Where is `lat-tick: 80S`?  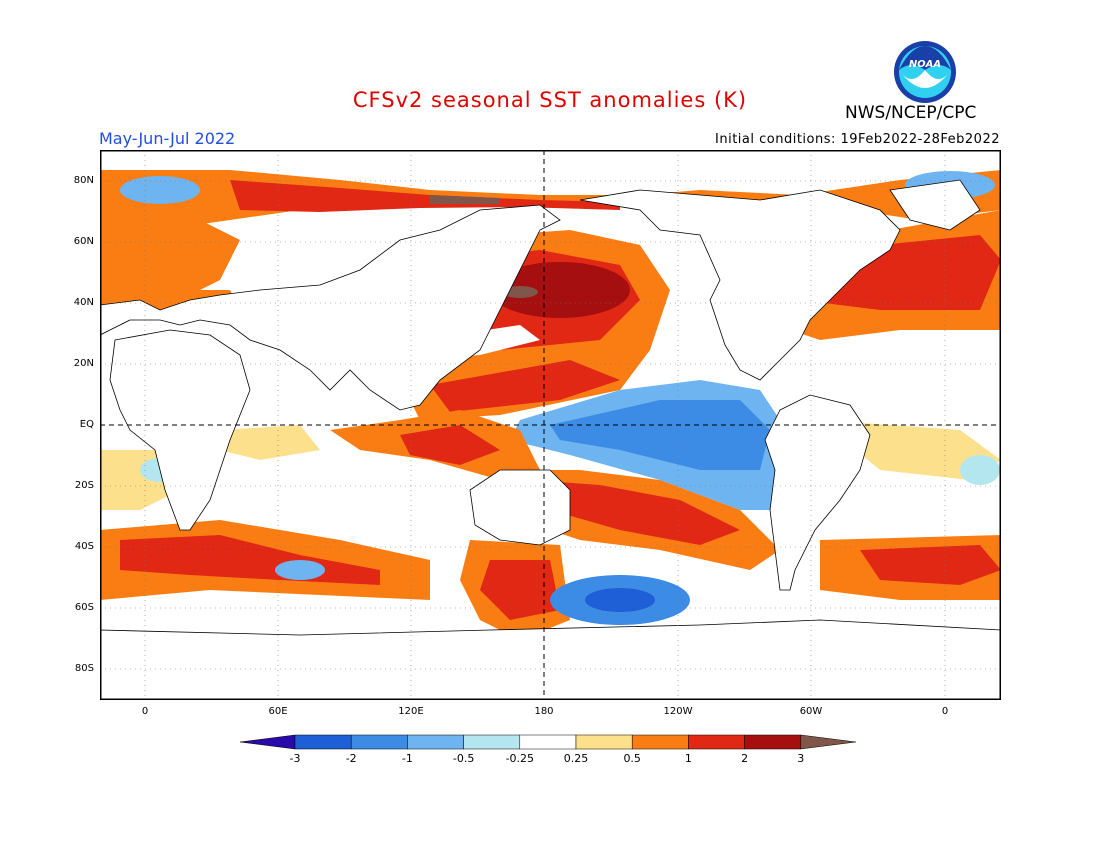 lat-tick: 80S is located at coordinates (84, 668).